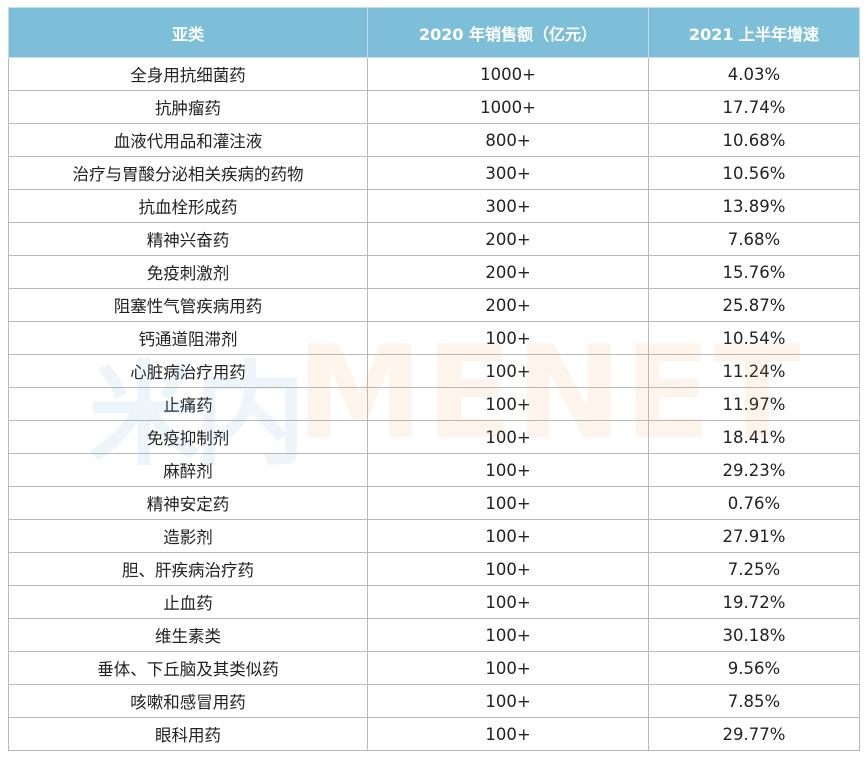 This screenshot has height=762, width=866. What do you see at coordinates (754, 338) in the screenshot?
I see `cell-growth-2021h1: 10.54%` at bounding box center [754, 338].